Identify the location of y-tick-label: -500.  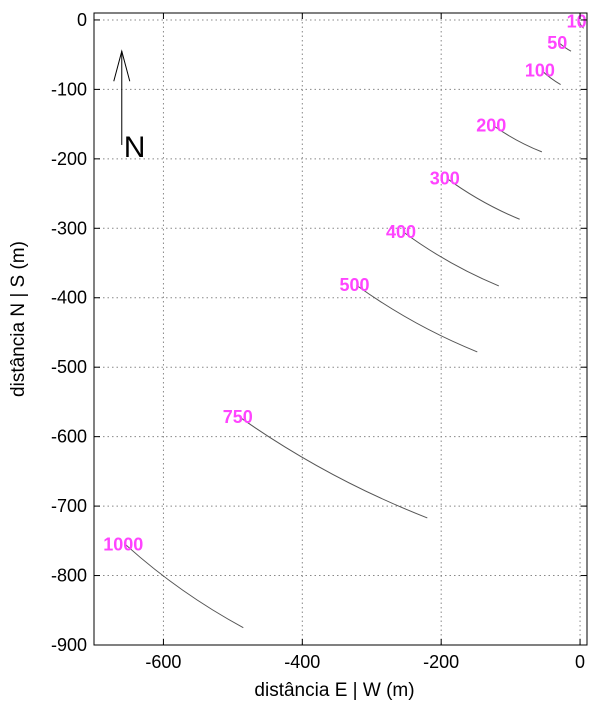
(69, 367).